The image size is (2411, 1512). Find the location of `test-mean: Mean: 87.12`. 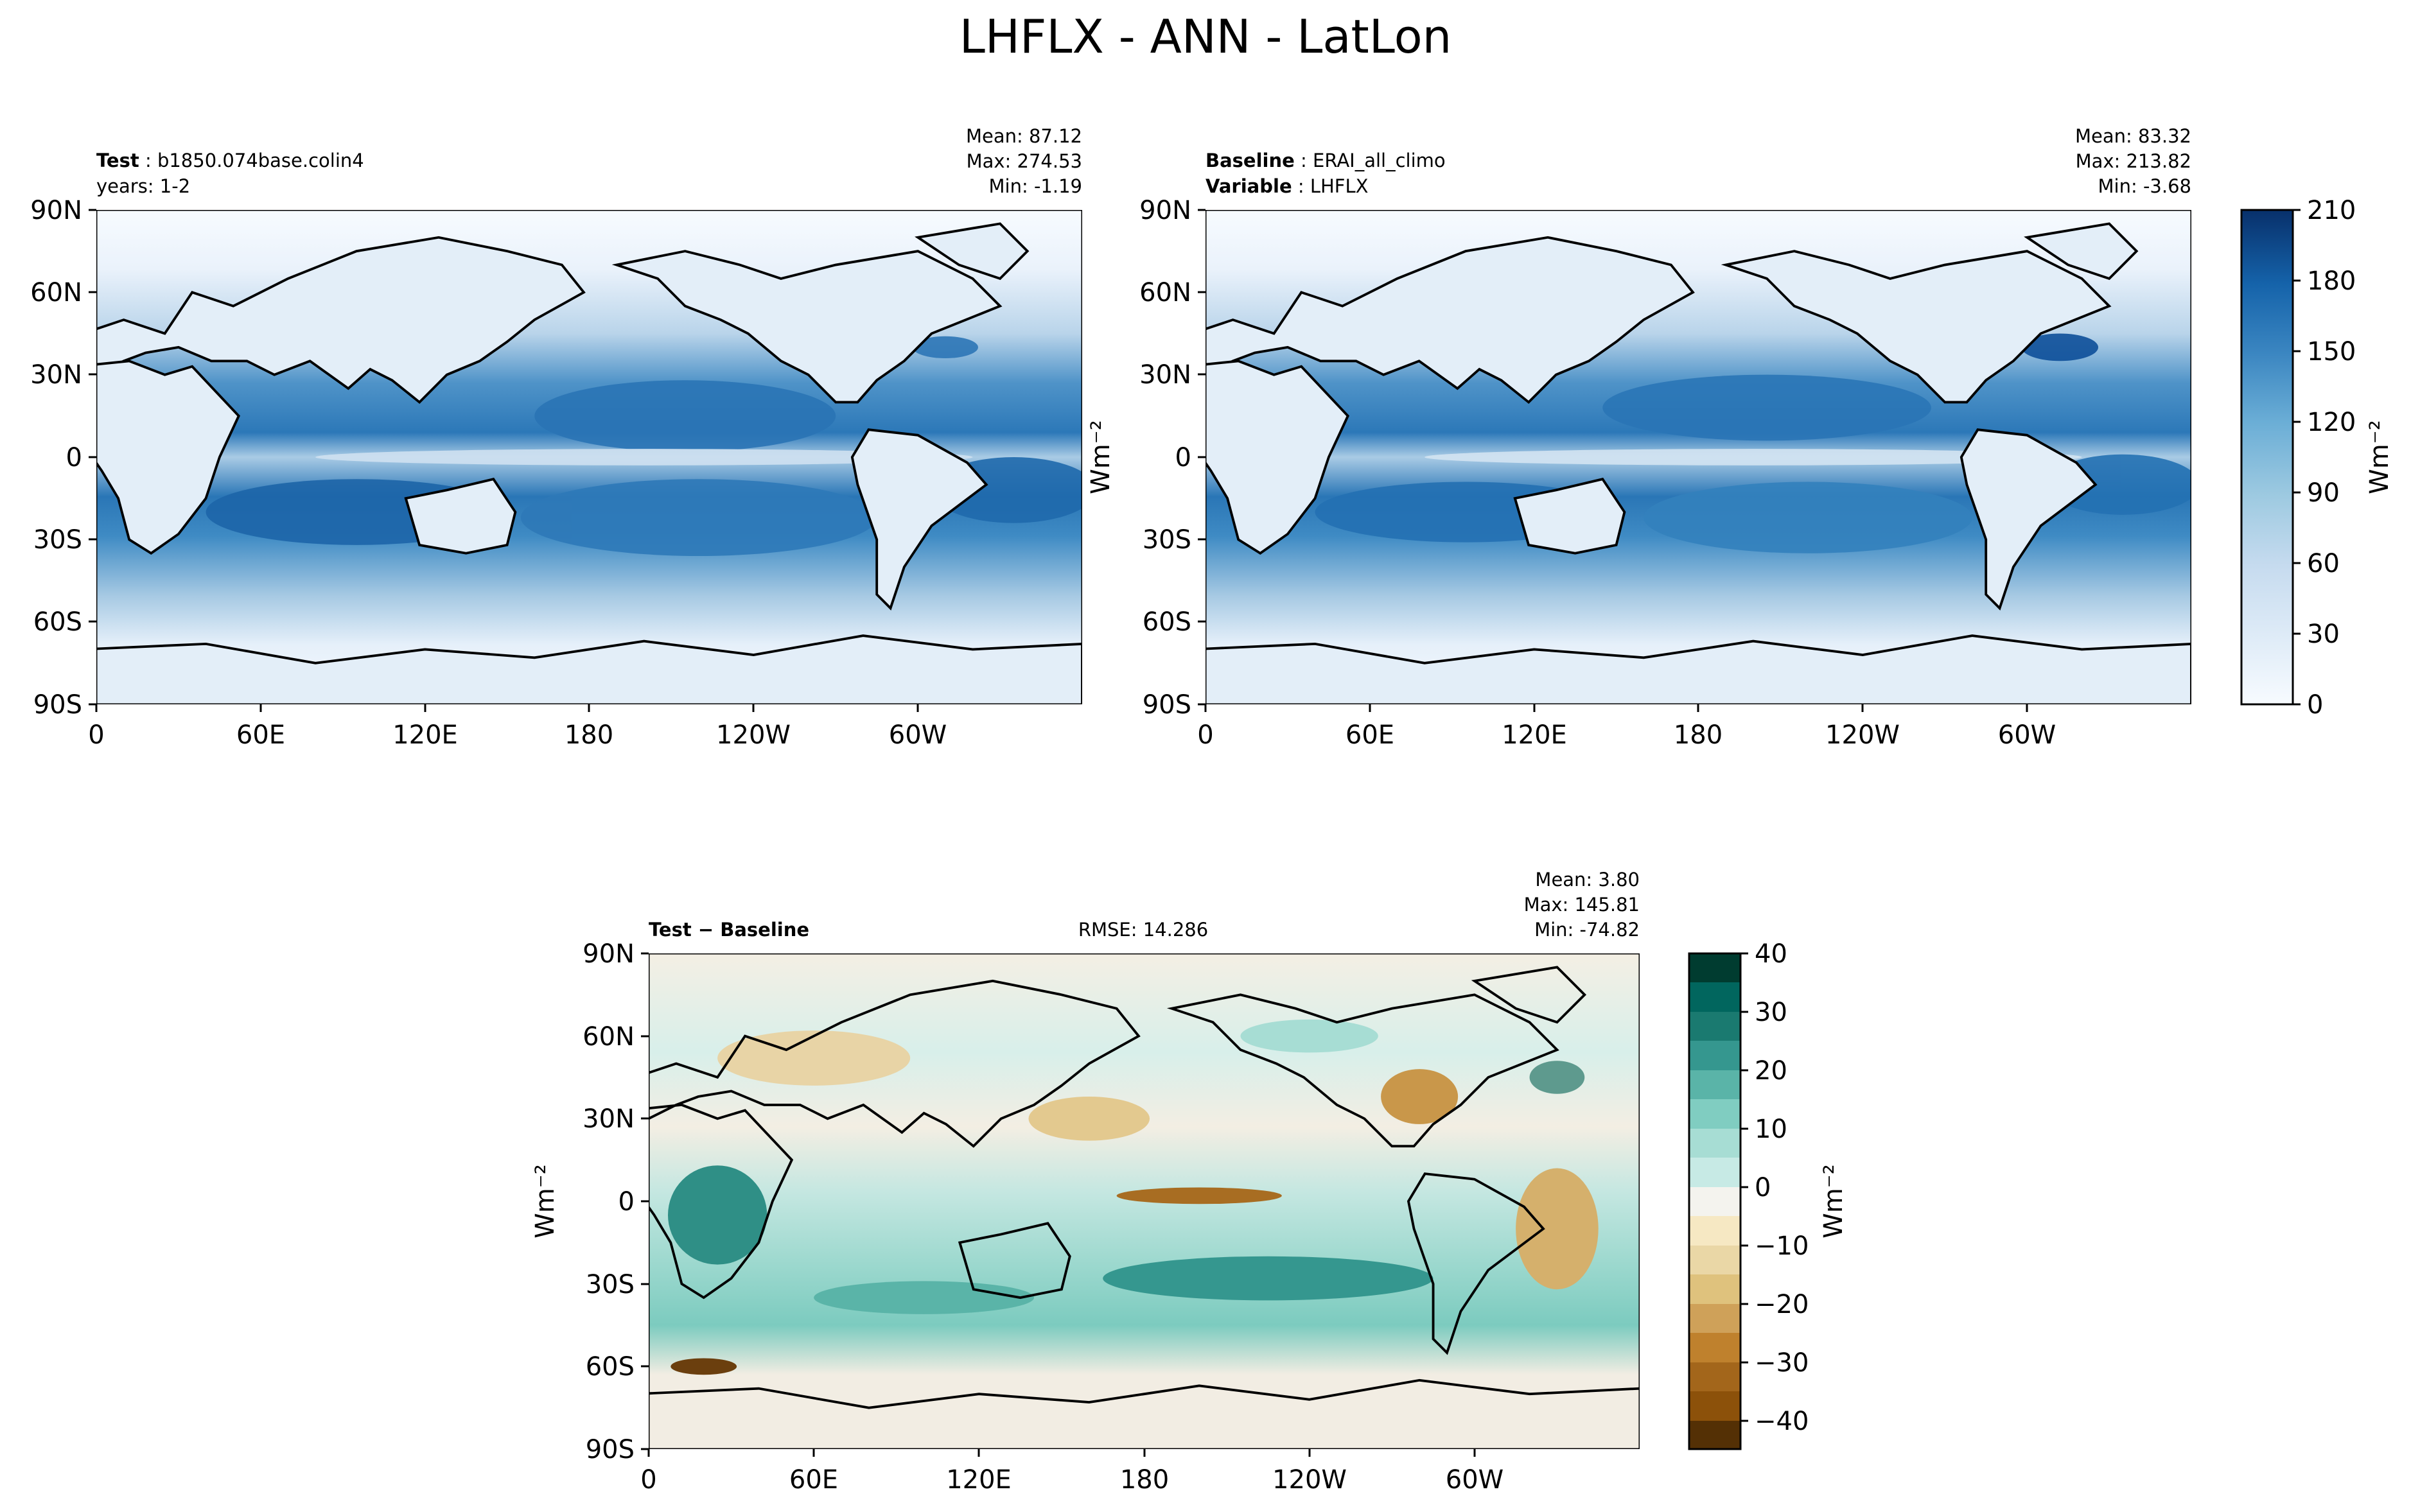

test-mean: Mean: 87.12 is located at coordinates (1024, 136).